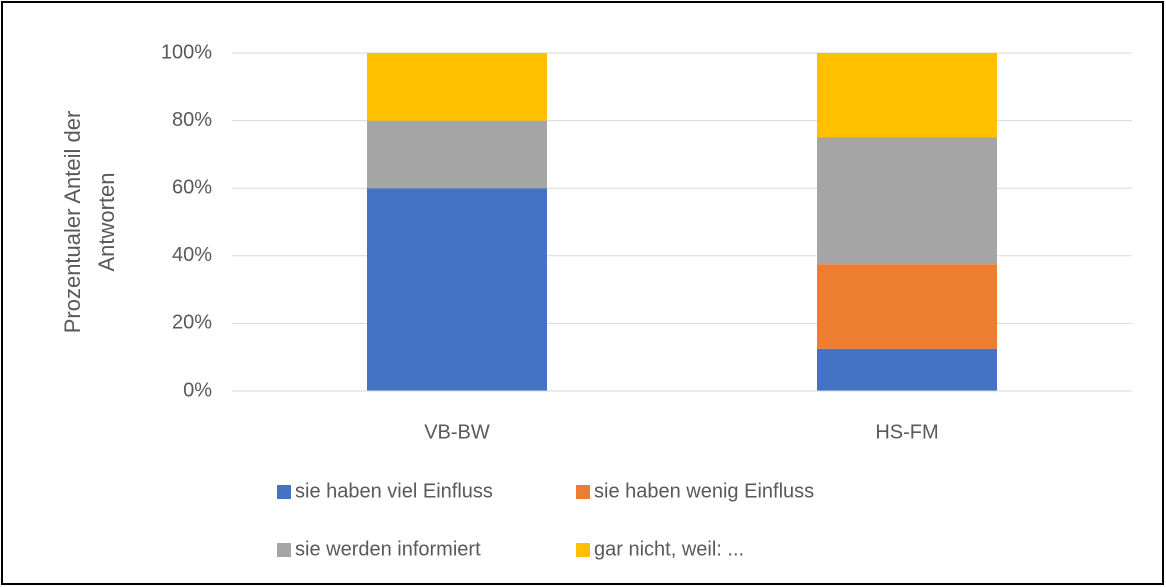 The width and height of the screenshot is (1166, 587). I want to click on y-tick-label: 80%, so click(192, 120).